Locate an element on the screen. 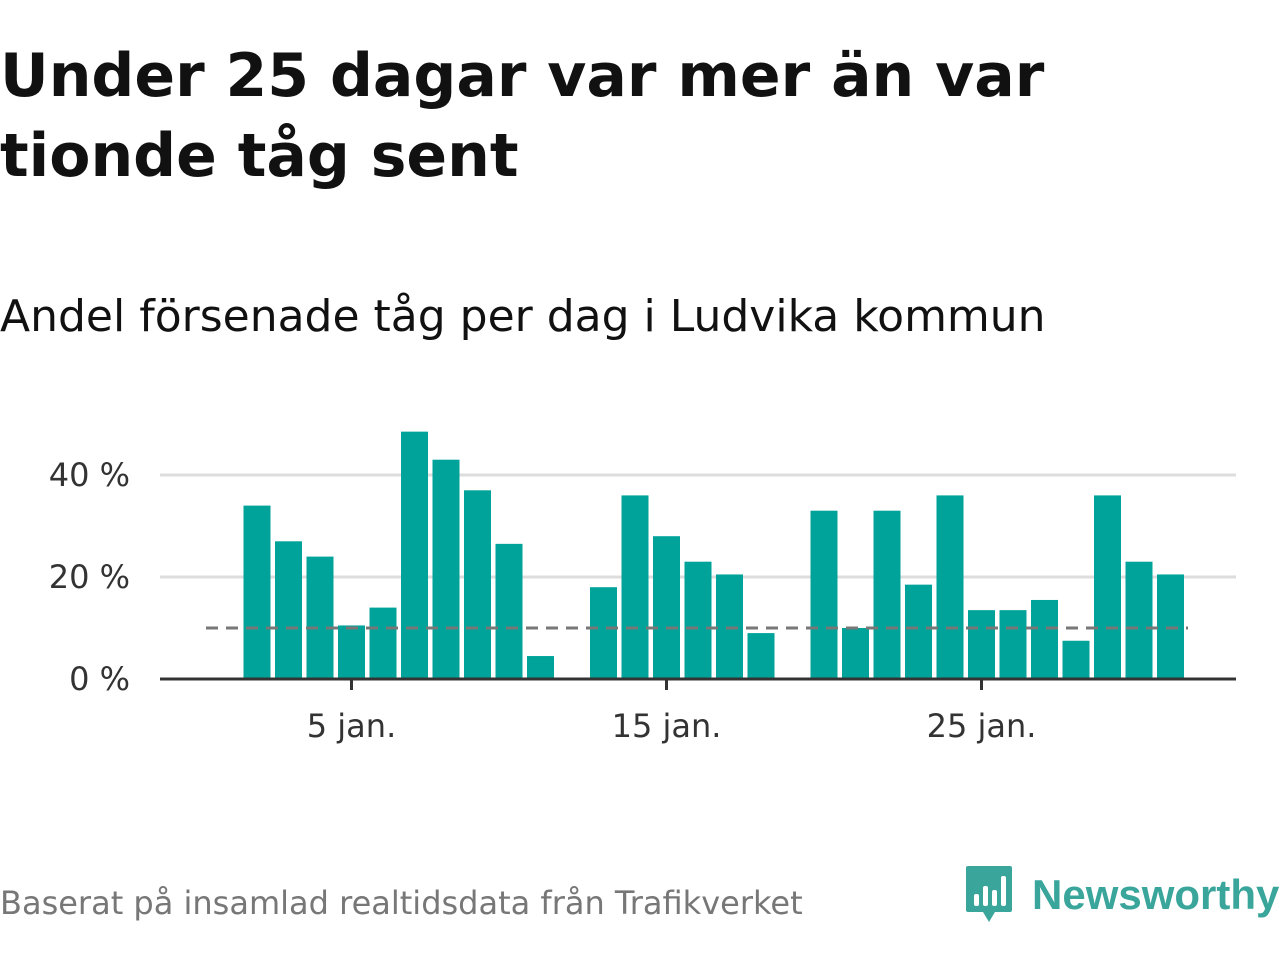  y-tick-label: 20 % is located at coordinates (89, 577).